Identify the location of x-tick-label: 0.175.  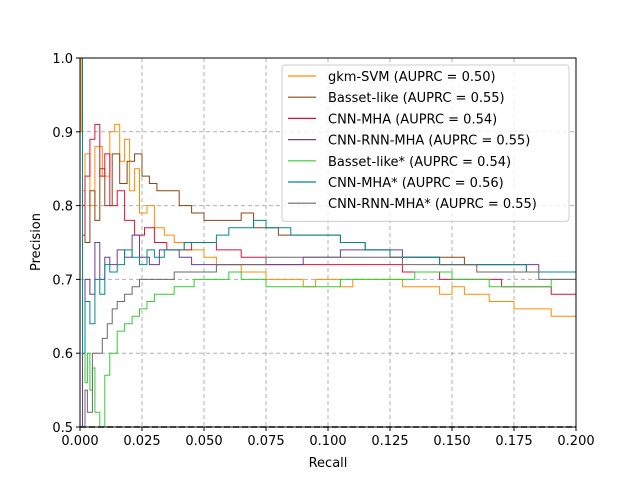
(513, 441).